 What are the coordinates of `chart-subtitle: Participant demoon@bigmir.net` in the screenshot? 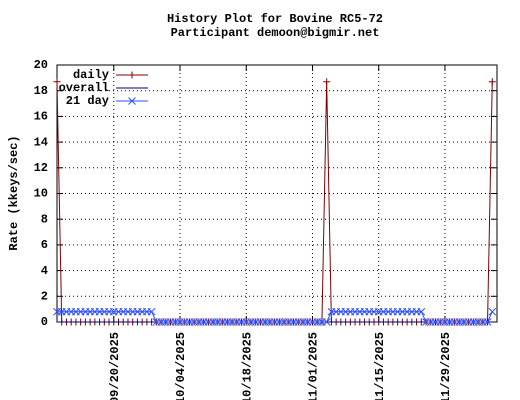 It's located at (275, 33).